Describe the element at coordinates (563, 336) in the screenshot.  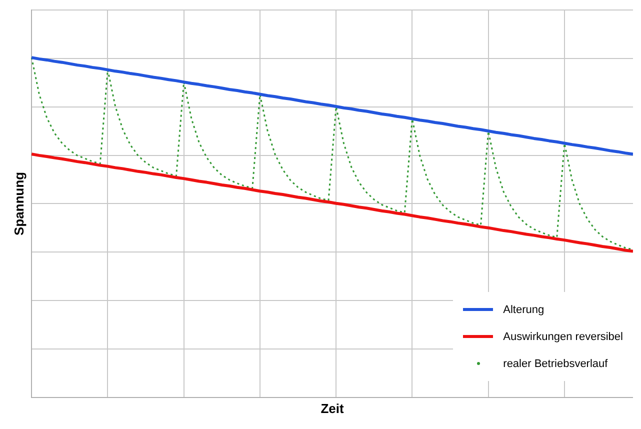
I see `legend-label: Auswirkungen reversibel` at that location.